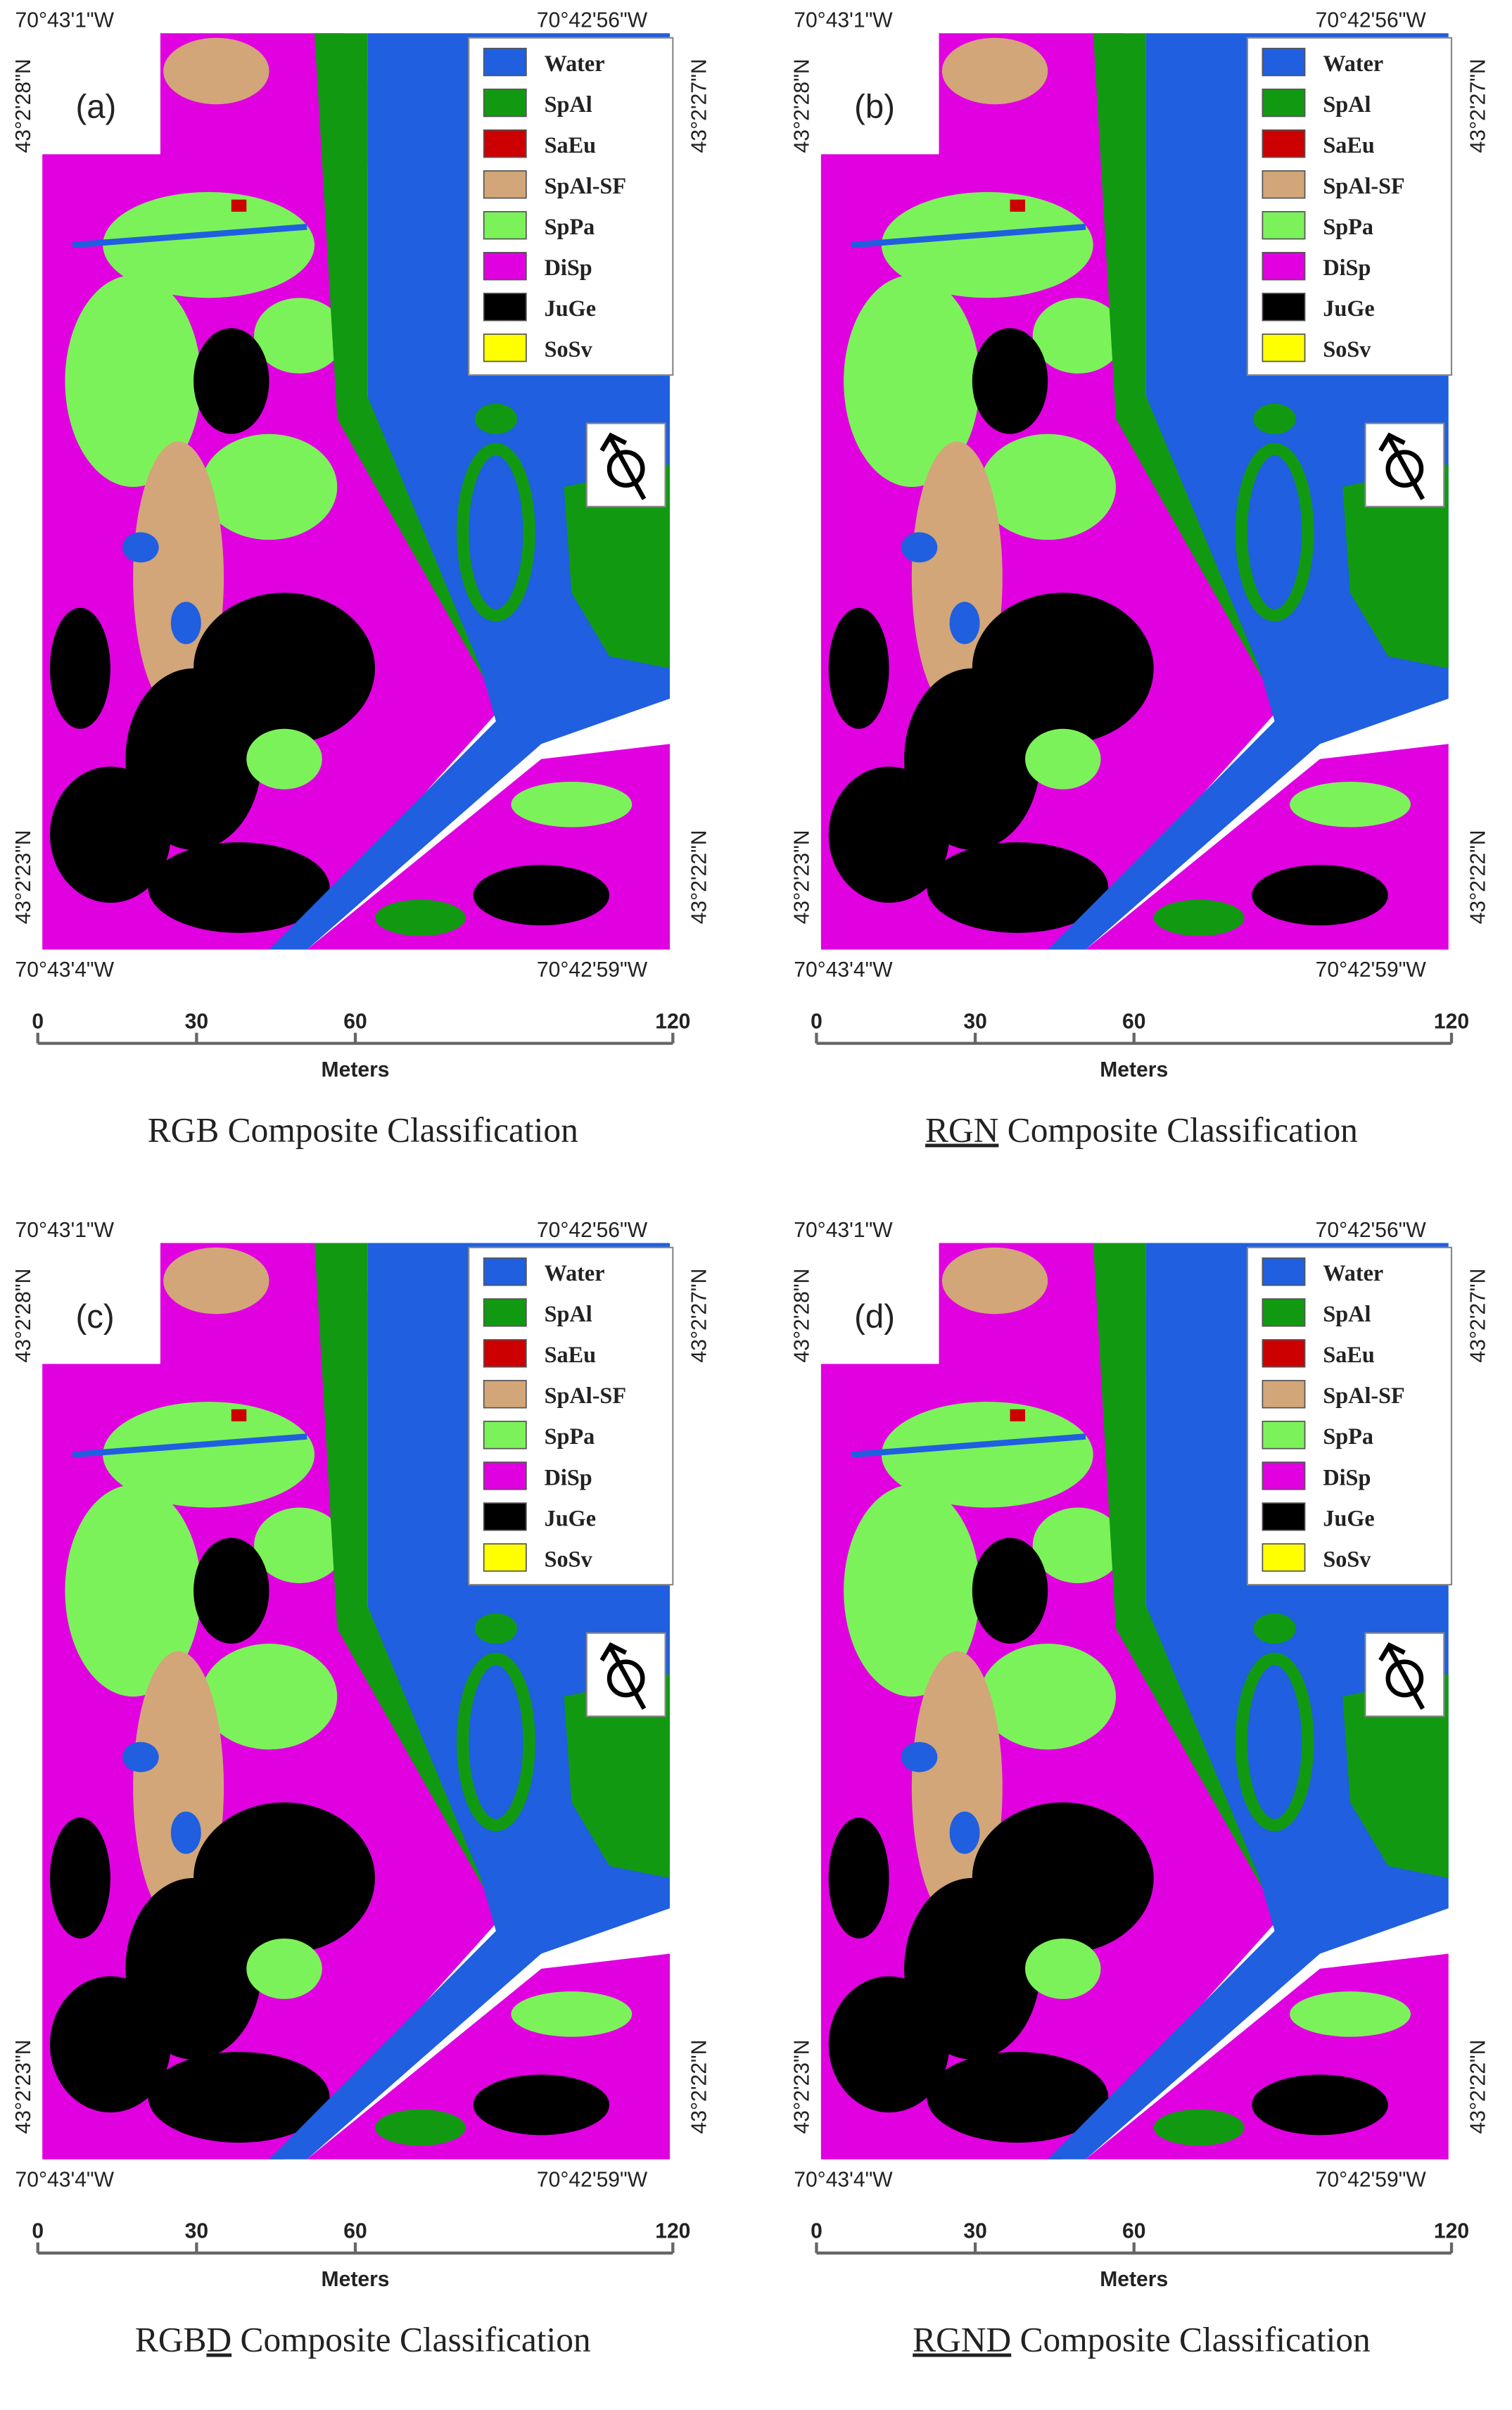 Image resolution: width=1512 pixels, height=2410 pixels. What do you see at coordinates (94, 1317) in the screenshot?
I see `panel-label: (c)` at bounding box center [94, 1317].